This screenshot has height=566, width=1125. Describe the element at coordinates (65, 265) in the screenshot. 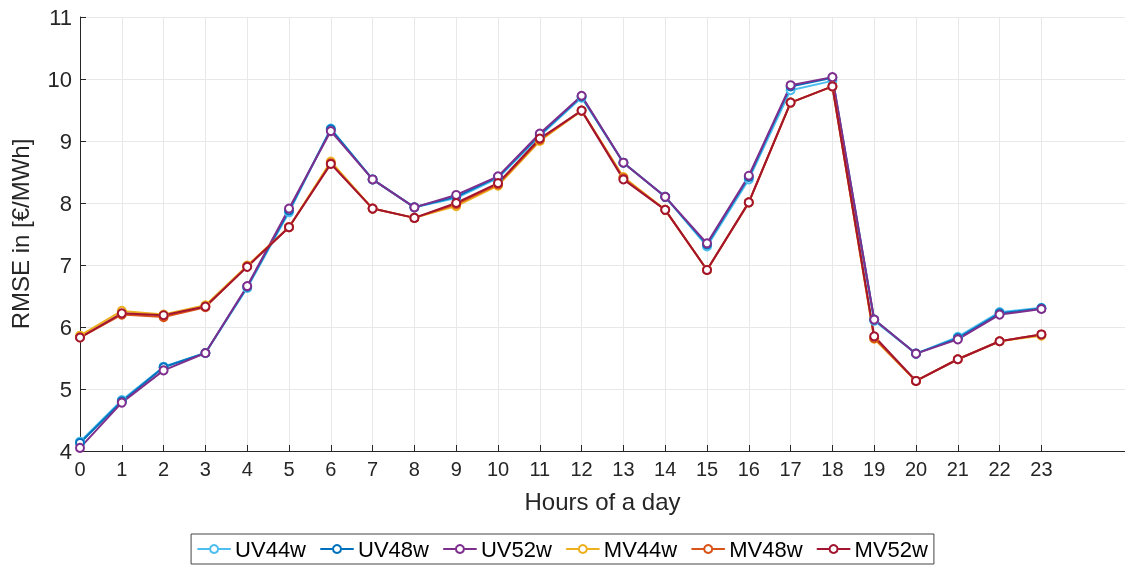

I see `y-tick-label: 7` at that location.